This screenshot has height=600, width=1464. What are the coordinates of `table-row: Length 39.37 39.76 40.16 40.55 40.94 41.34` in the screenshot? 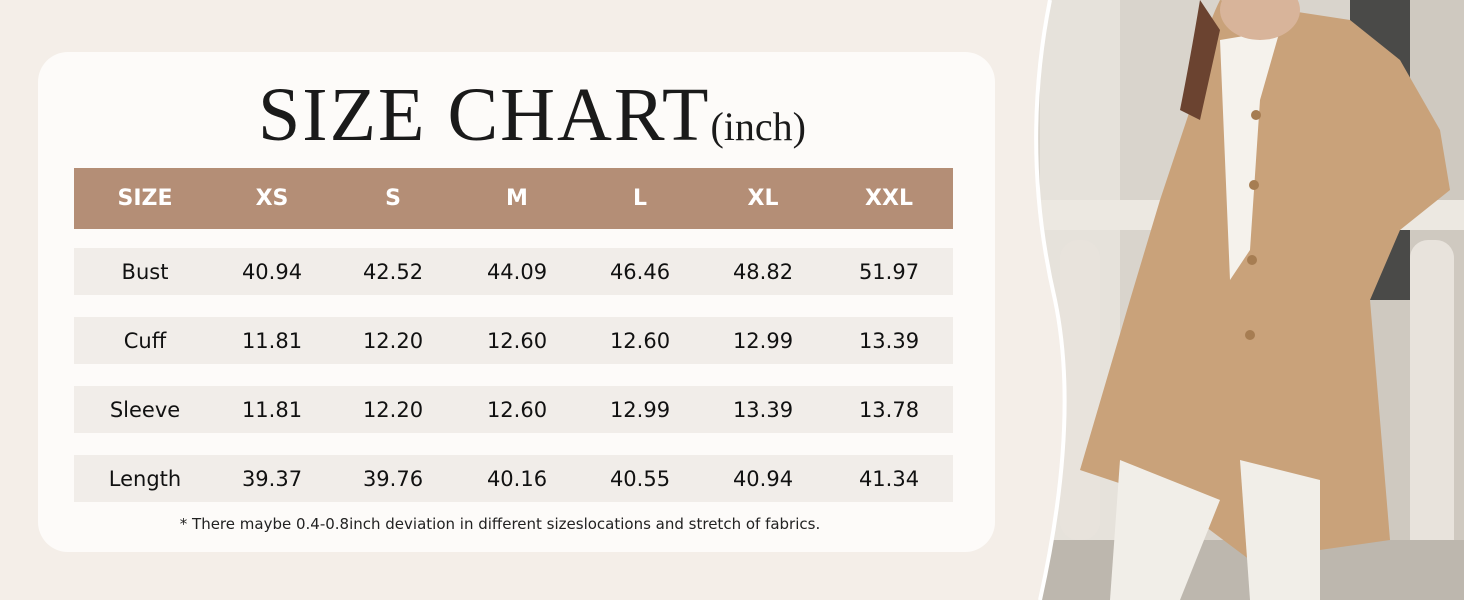 It's located at (513, 478).